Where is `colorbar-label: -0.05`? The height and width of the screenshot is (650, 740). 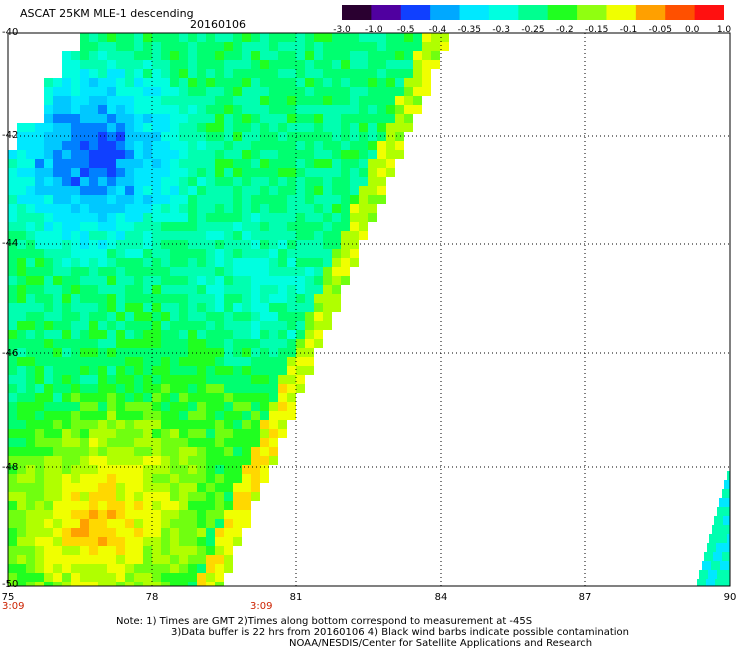
colorbar-label: -0.05 is located at coordinates (660, 30).